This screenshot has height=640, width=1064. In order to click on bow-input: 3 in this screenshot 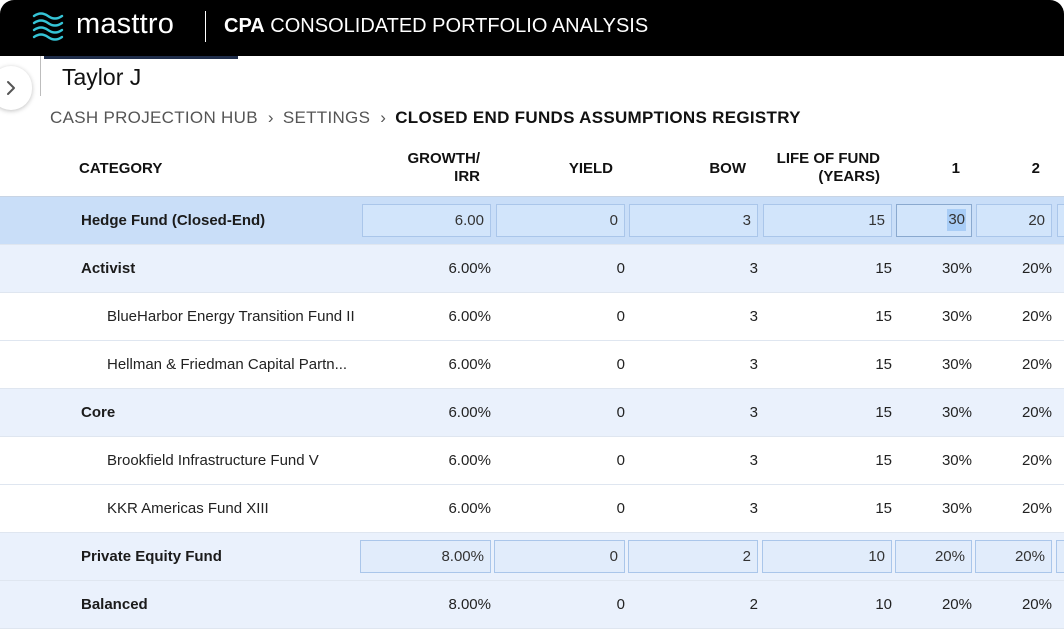, I will do `click(693, 220)`.